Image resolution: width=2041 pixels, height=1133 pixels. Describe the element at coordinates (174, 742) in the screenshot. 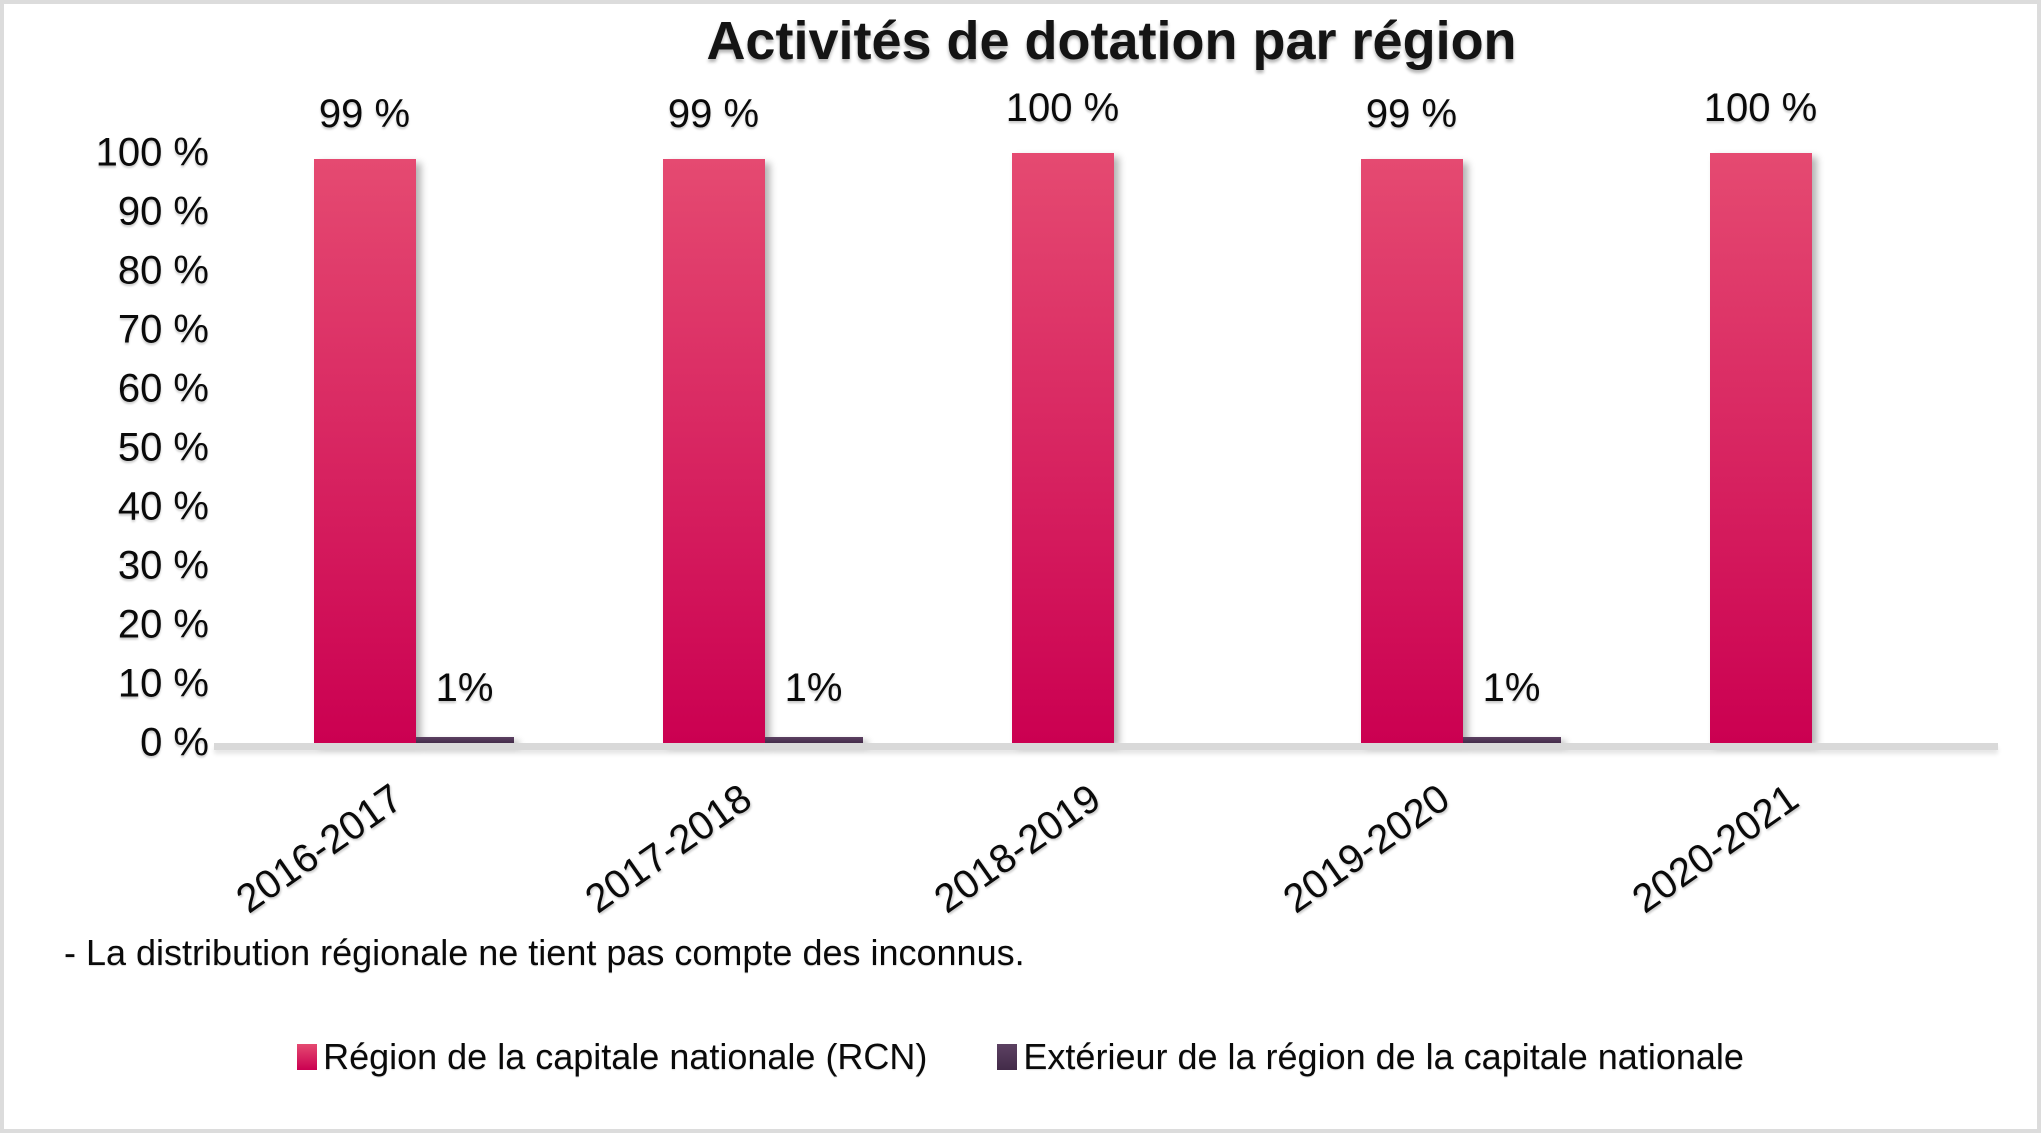

I see `y-tick-label: 0 %` at that location.